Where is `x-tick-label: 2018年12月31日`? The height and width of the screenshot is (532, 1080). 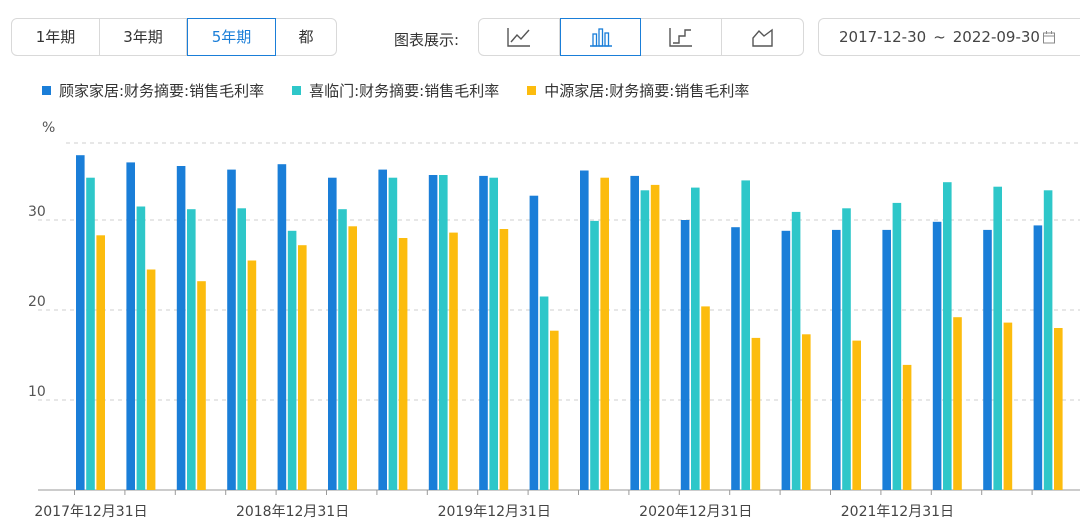 x-tick-label: 2018年12月31日 is located at coordinates (292, 512).